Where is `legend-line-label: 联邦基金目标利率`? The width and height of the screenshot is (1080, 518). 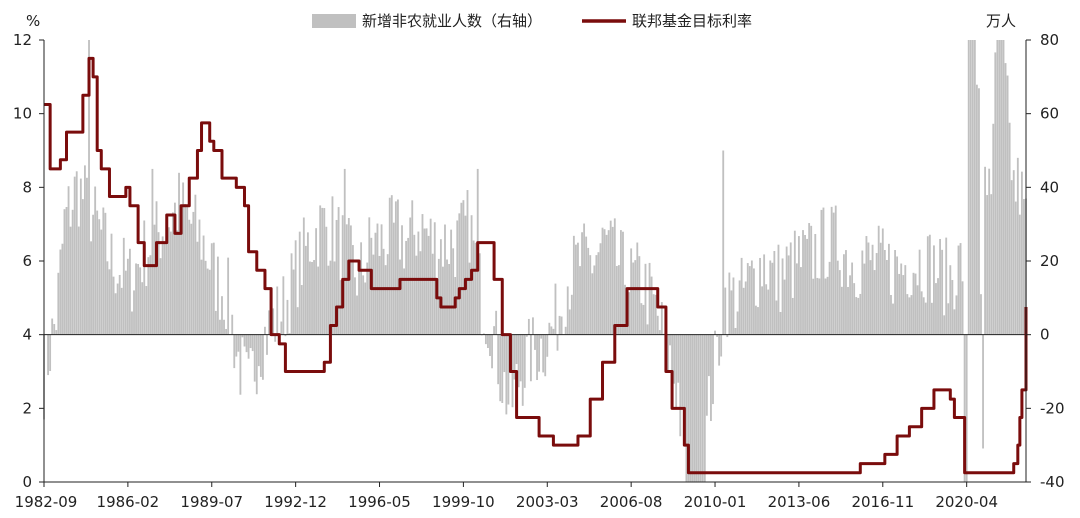 legend-line-label: 联邦基金目标利率 is located at coordinates (692, 21).